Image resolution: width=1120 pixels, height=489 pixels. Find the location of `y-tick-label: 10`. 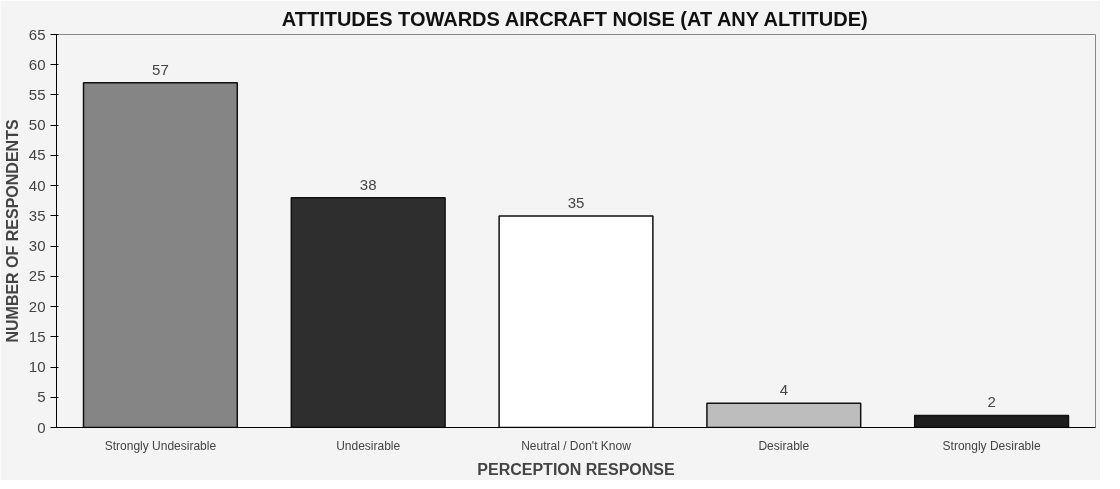

y-tick-label: 10 is located at coordinates (37, 367).